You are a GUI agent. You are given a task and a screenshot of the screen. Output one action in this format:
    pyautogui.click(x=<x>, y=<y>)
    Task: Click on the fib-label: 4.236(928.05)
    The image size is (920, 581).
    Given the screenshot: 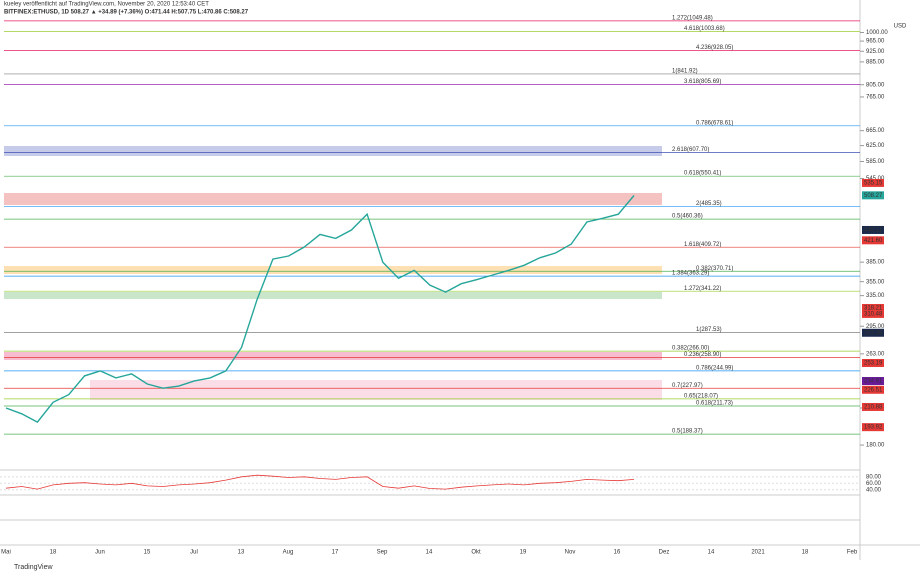 What is the action you would take?
    pyautogui.click(x=714, y=48)
    